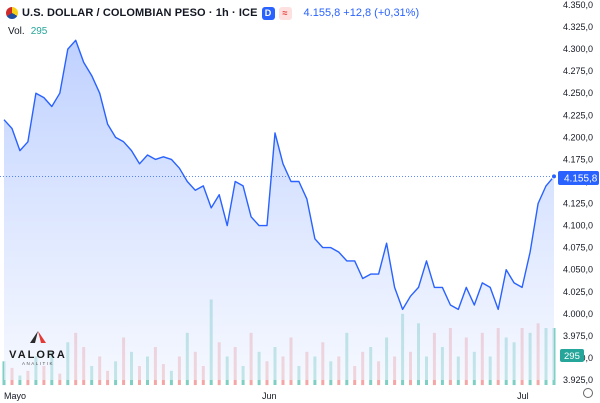 The height and width of the screenshot is (403, 600). I want to click on logo-subtitle: ANALITIK, so click(37, 363).